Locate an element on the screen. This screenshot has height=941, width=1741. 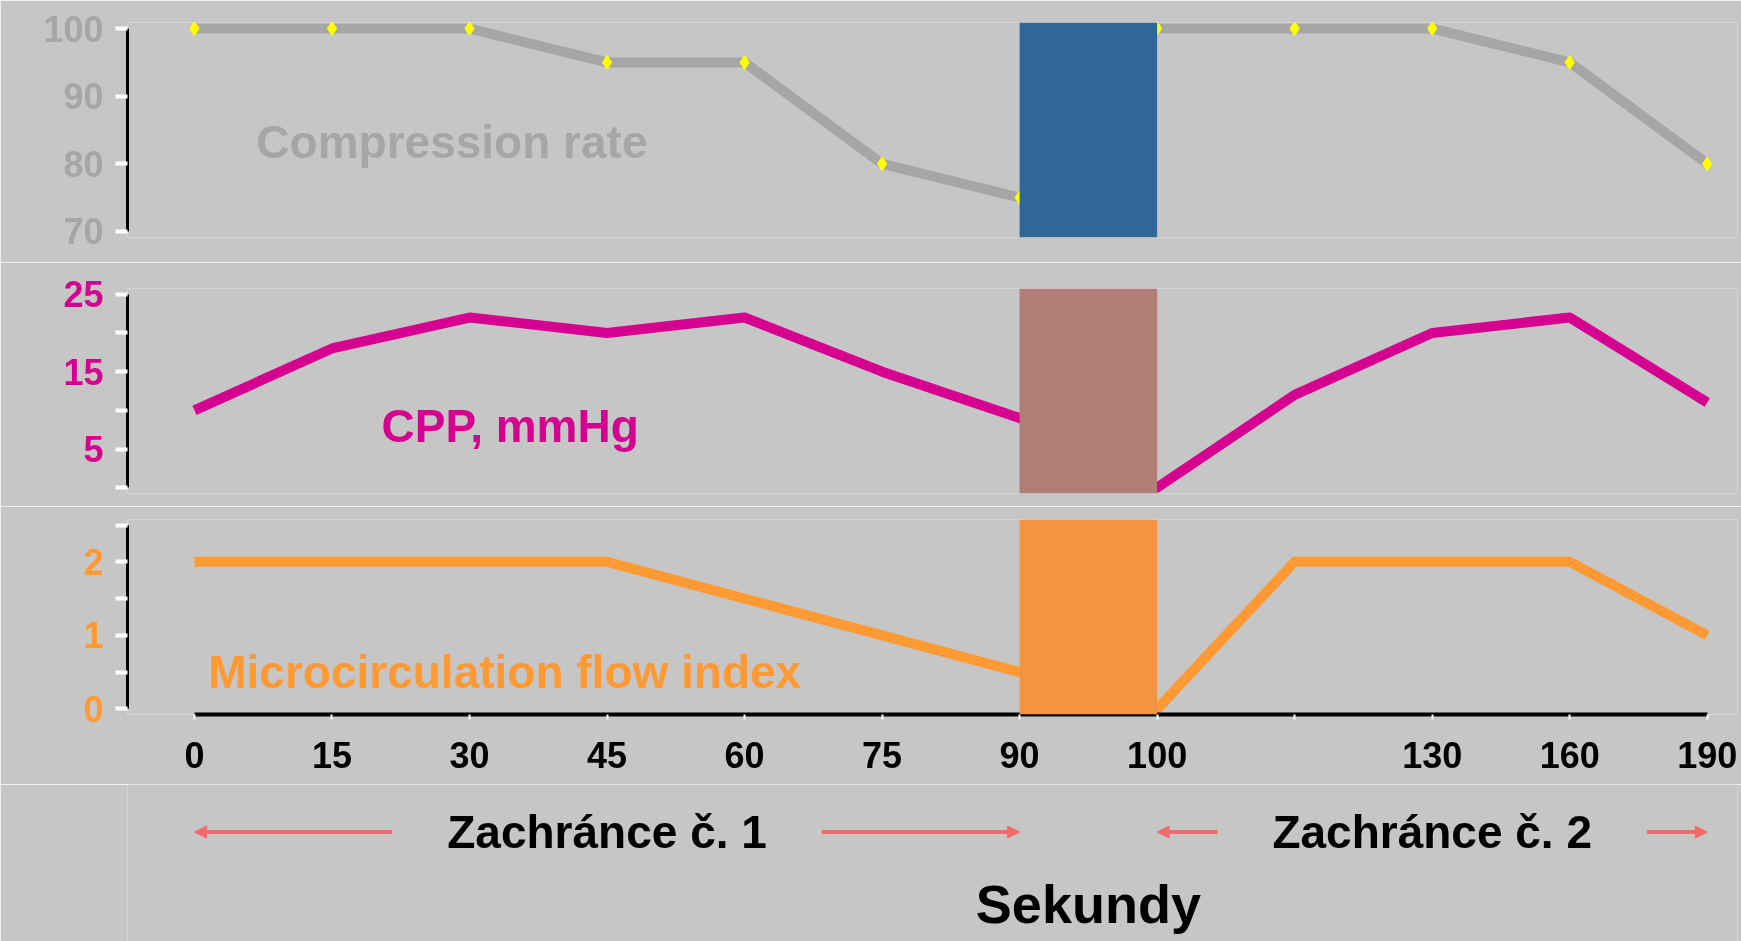
x-tick-label: 0 is located at coordinates (194, 755).